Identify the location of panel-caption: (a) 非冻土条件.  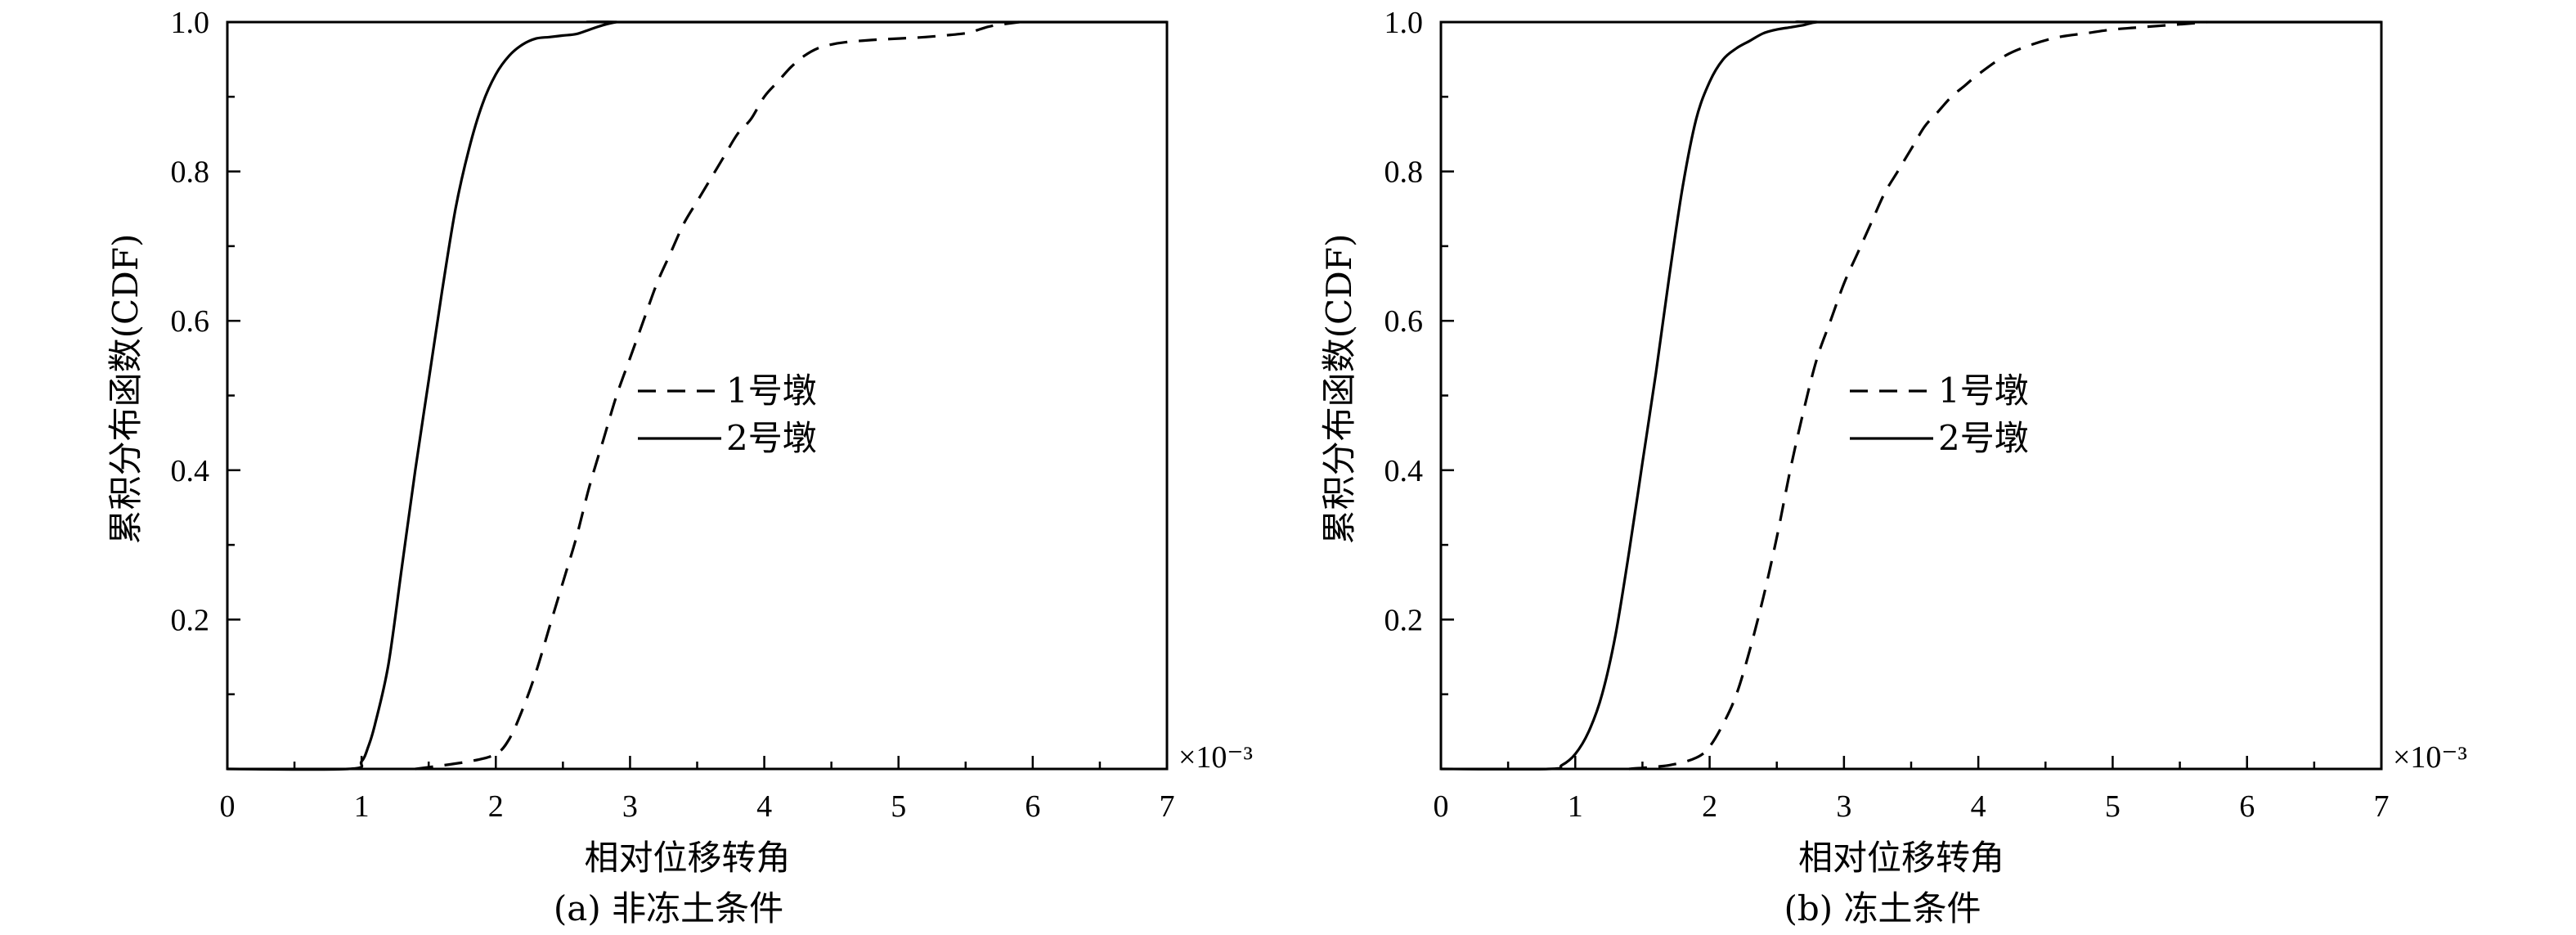
(668, 908).